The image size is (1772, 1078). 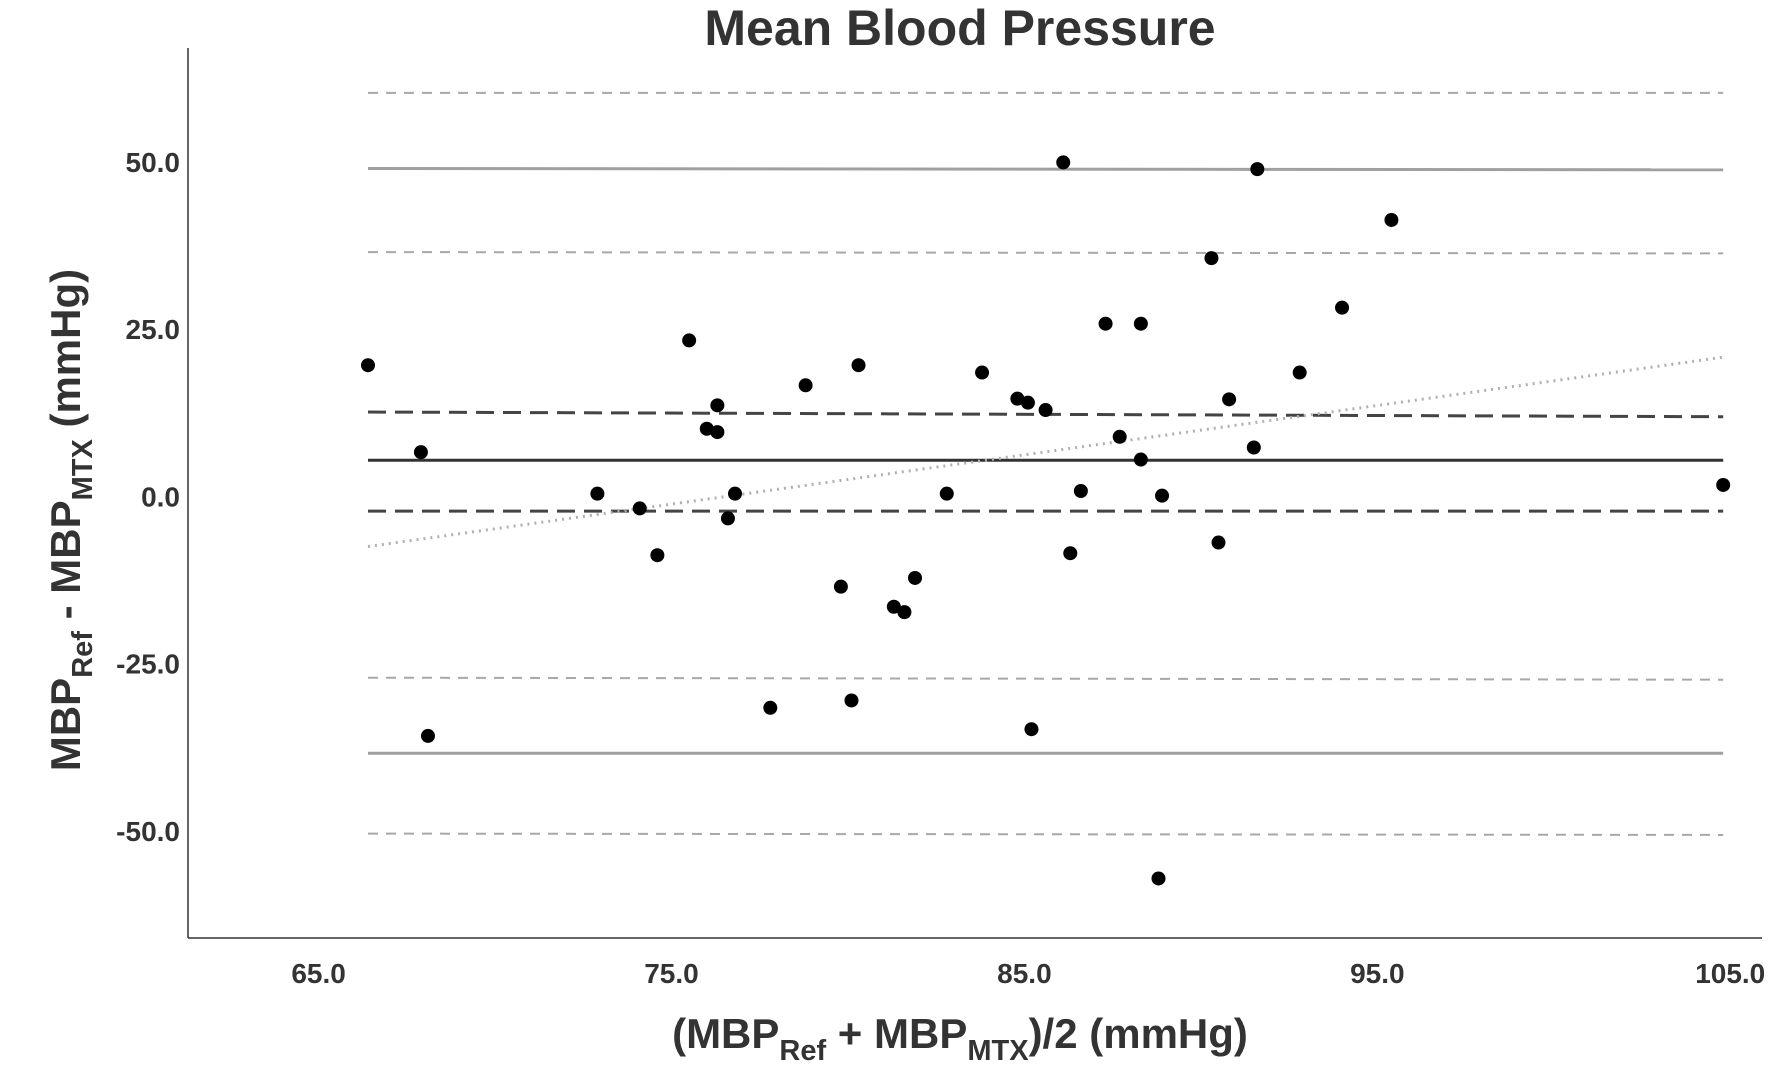 What do you see at coordinates (83, 470) in the screenshot?
I see `y-axis-label-subscript: MTX` at bounding box center [83, 470].